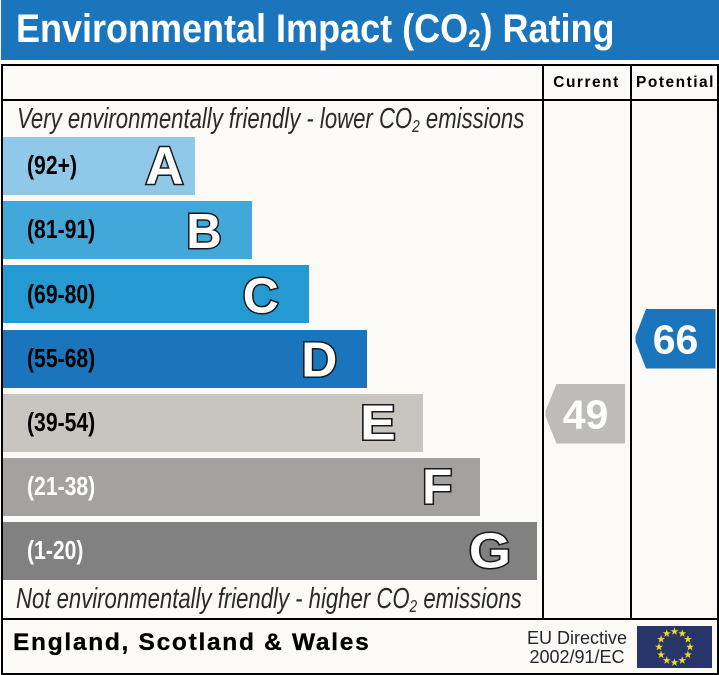 The width and height of the screenshot is (719, 675). Describe the element at coordinates (676, 339) in the screenshot. I see `svg-text: 66` at that location.